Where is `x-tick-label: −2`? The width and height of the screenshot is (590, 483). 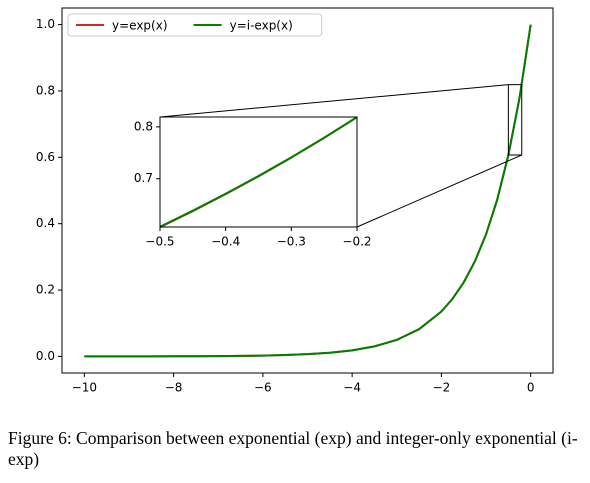
x-tick-label: −2 is located at coordinates (442, 388).